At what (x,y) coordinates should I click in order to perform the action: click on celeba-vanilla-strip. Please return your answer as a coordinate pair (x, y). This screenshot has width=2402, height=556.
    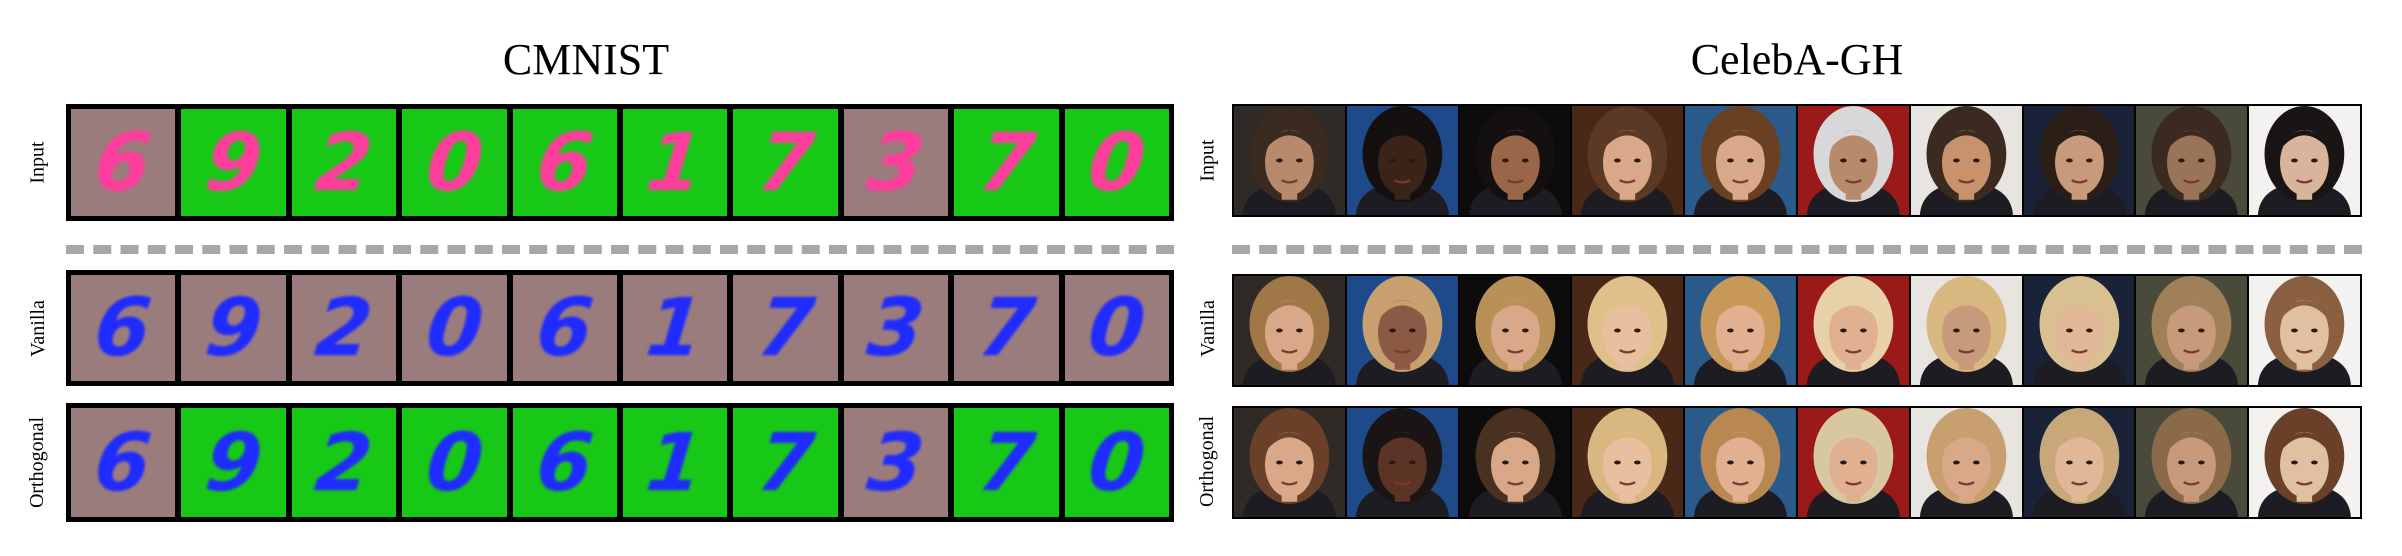
    Looking at the image, I should click on (1797, 330).